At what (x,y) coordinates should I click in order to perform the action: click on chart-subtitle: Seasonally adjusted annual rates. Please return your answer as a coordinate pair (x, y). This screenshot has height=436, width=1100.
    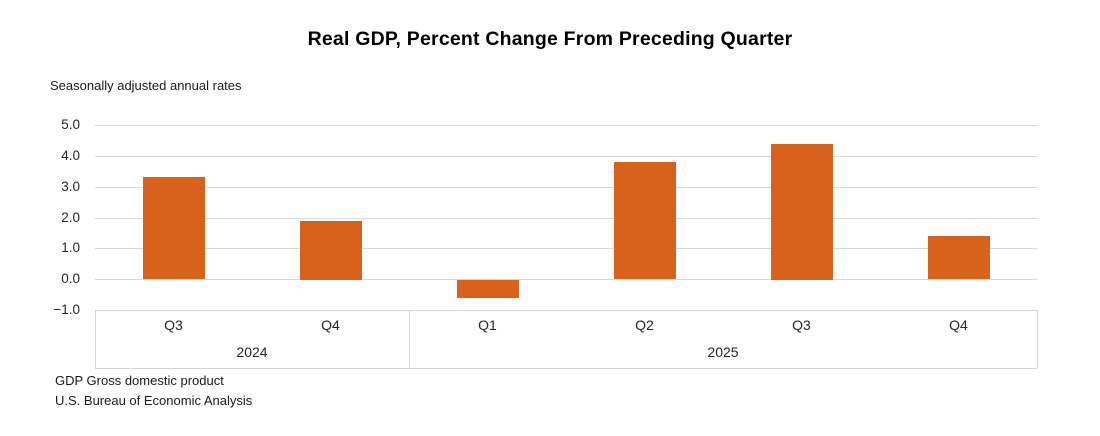
    Looking at the image, I should click on (146, 85).